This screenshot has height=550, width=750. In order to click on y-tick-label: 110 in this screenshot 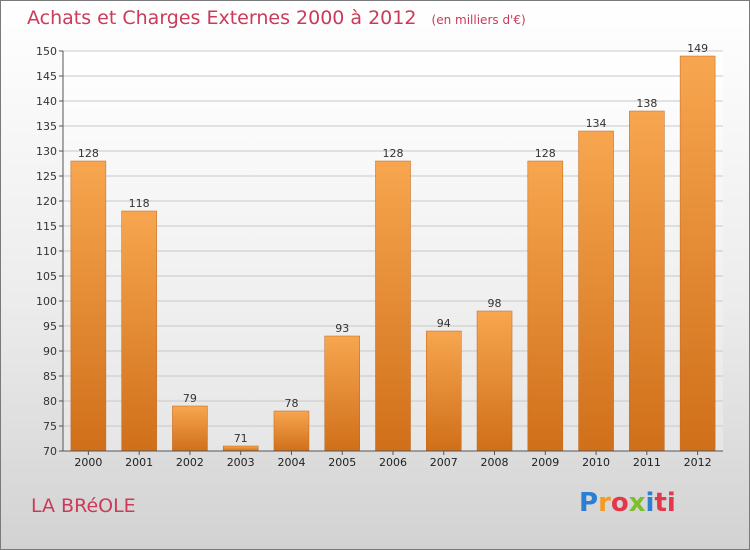, I will do `click(46, 251)`.